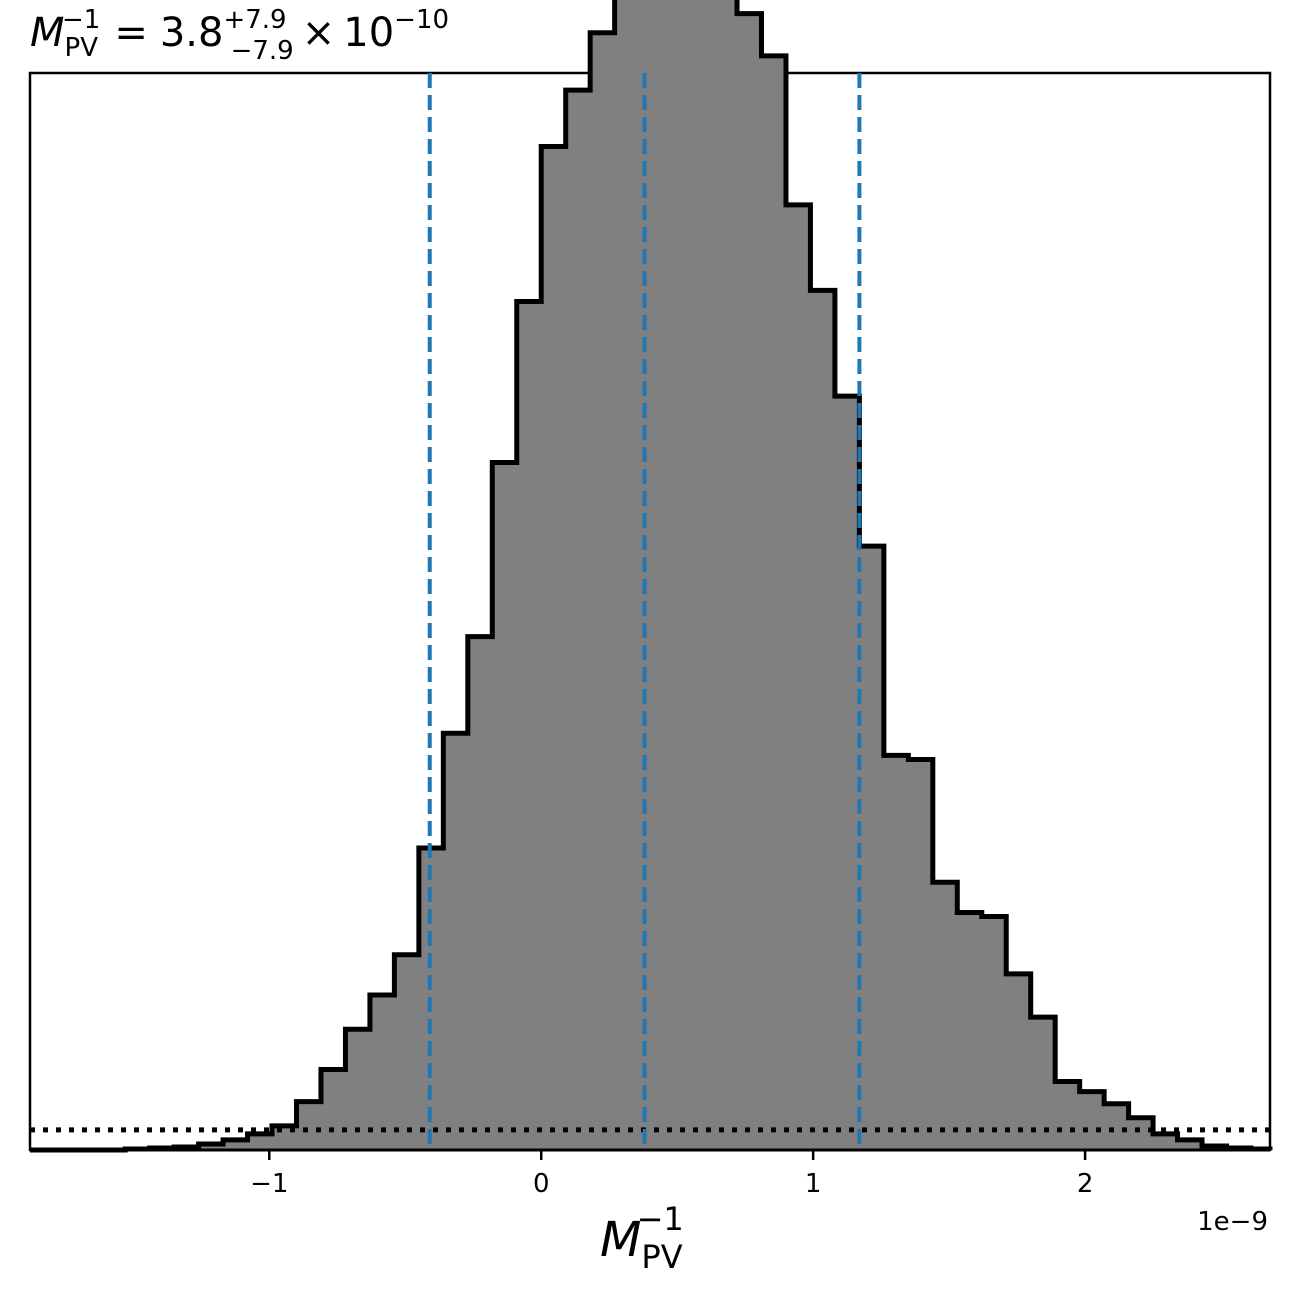 Image resolution: width=1289 pixels, height=1293 pixels. Describe the element at coordinates (192, 33) in the screenshot. I see `title-value: 3.8` at that location.